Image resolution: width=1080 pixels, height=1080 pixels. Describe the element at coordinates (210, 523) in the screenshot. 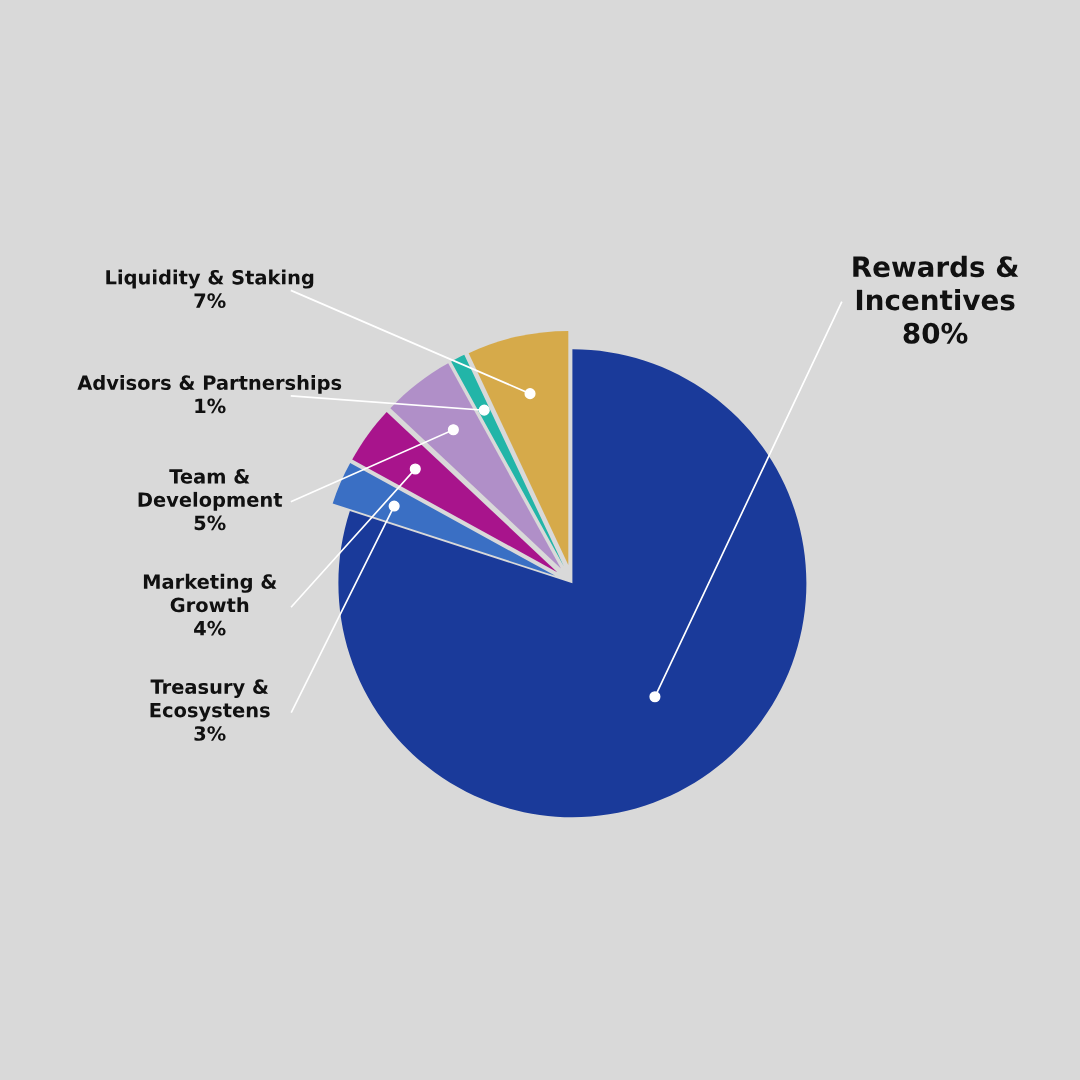

I see `data-label: 5%` at that location.